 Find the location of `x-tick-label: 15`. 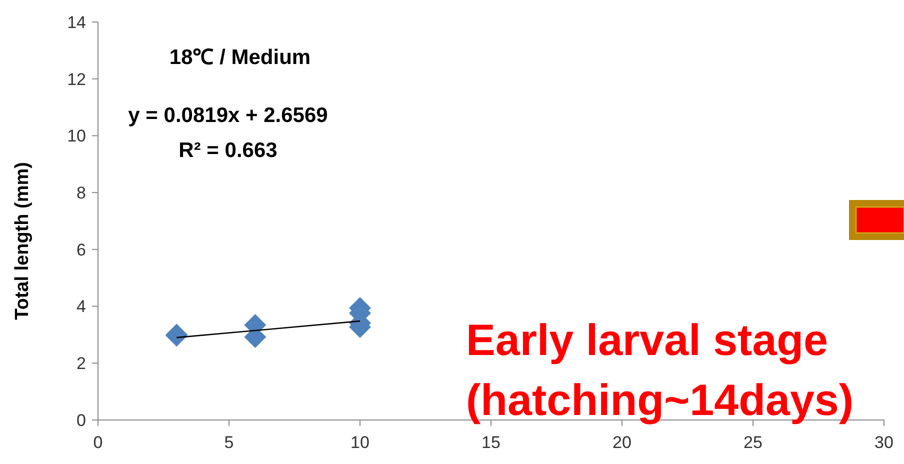

x-tick-label: 15 is located at coordinates (491, 442).